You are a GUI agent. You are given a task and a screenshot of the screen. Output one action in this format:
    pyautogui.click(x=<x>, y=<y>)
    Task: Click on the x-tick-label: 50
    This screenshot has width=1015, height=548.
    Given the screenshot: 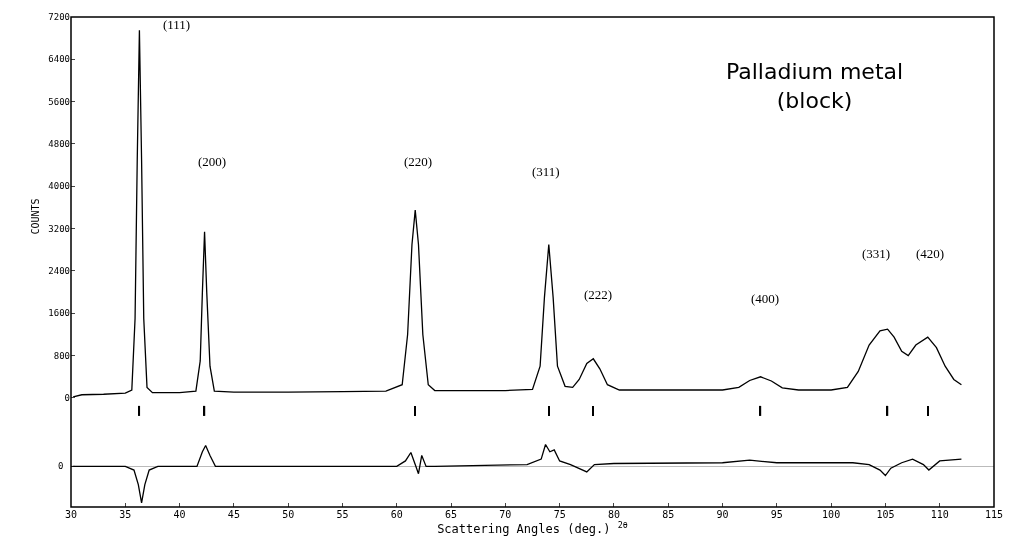 What is the action you would take?
    pyautogui.click(x=288, y=514)
    